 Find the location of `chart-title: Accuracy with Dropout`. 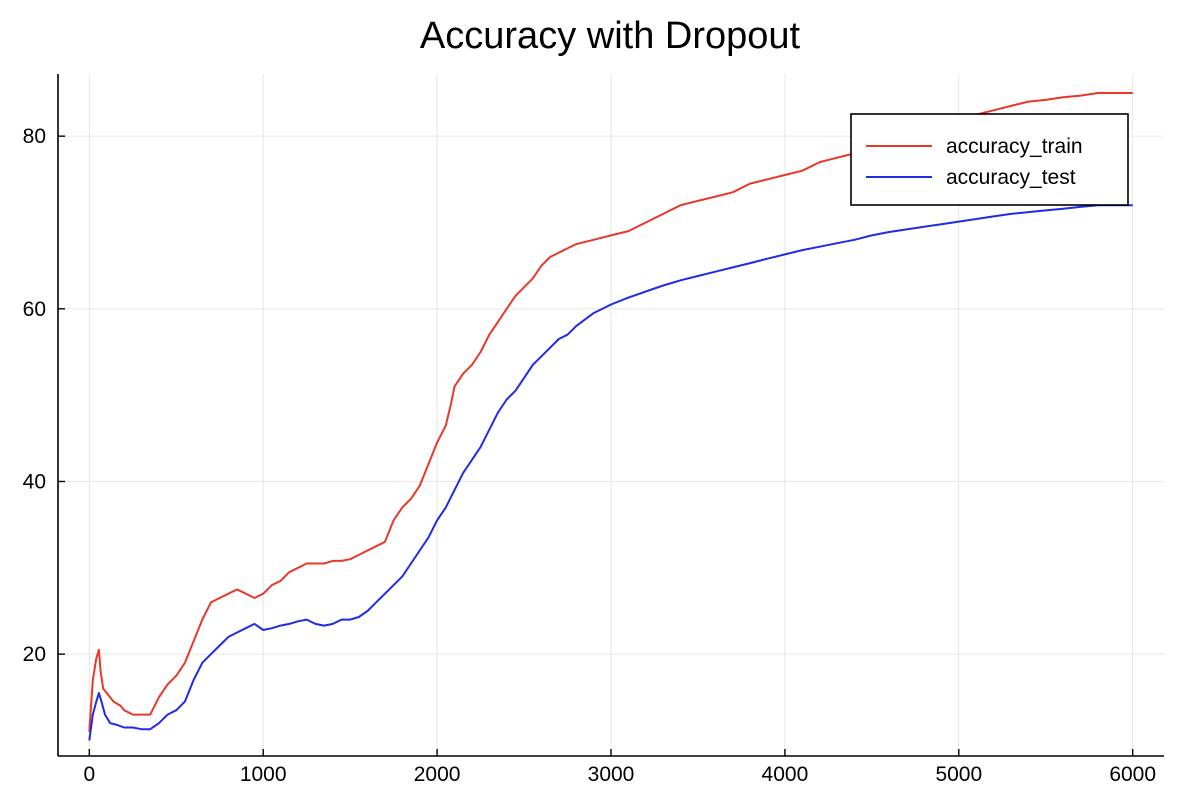

chart-title: Accuracy with Dropout is located at coordinates (610, 36).